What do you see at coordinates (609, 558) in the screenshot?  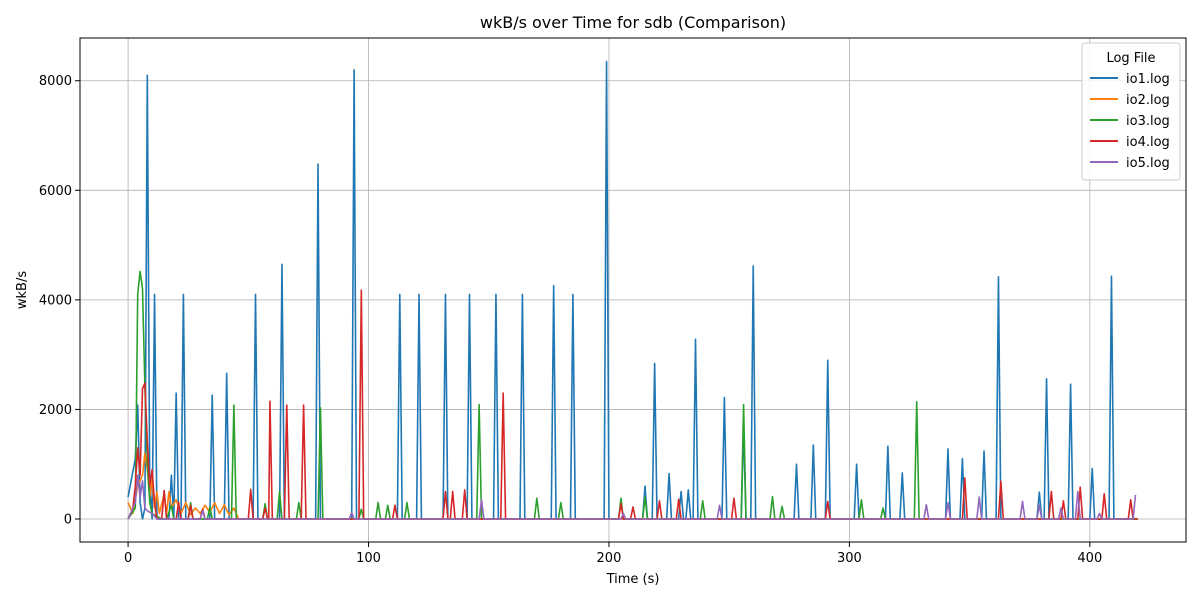 I see `x-tick-label: 200` at bounding box center [609, 558].